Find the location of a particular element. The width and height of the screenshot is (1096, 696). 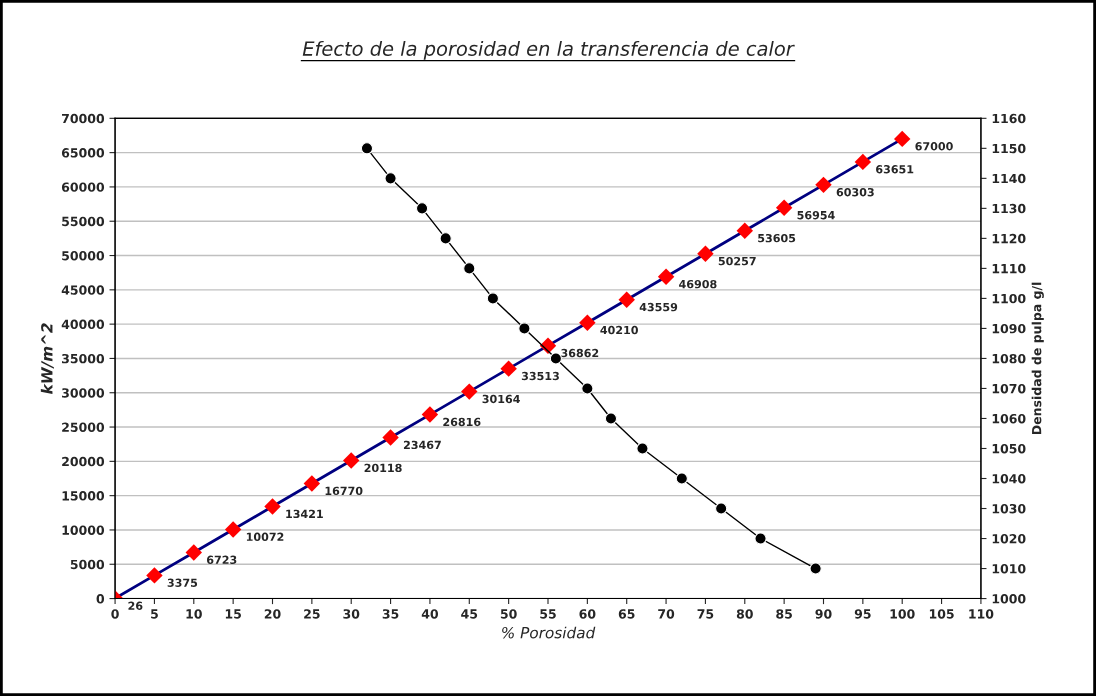

y2-tick-label: 1070 is located at coordinates (1009, 388).